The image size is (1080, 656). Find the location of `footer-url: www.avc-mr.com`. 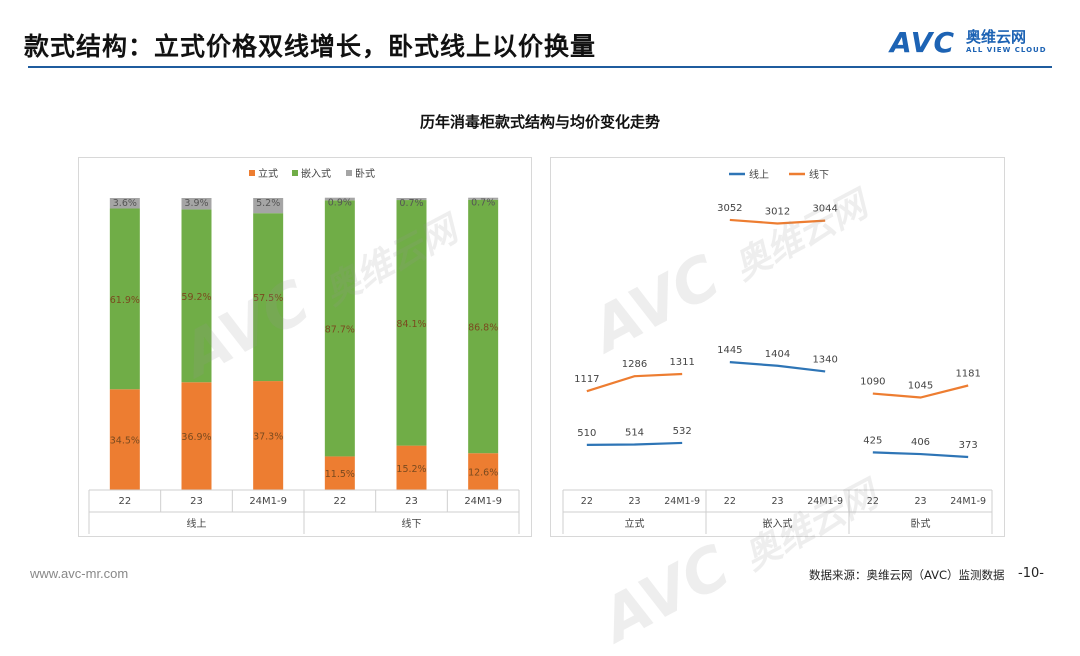

footer-url: www.avc-mr.com is located at coordinates (79, 573).